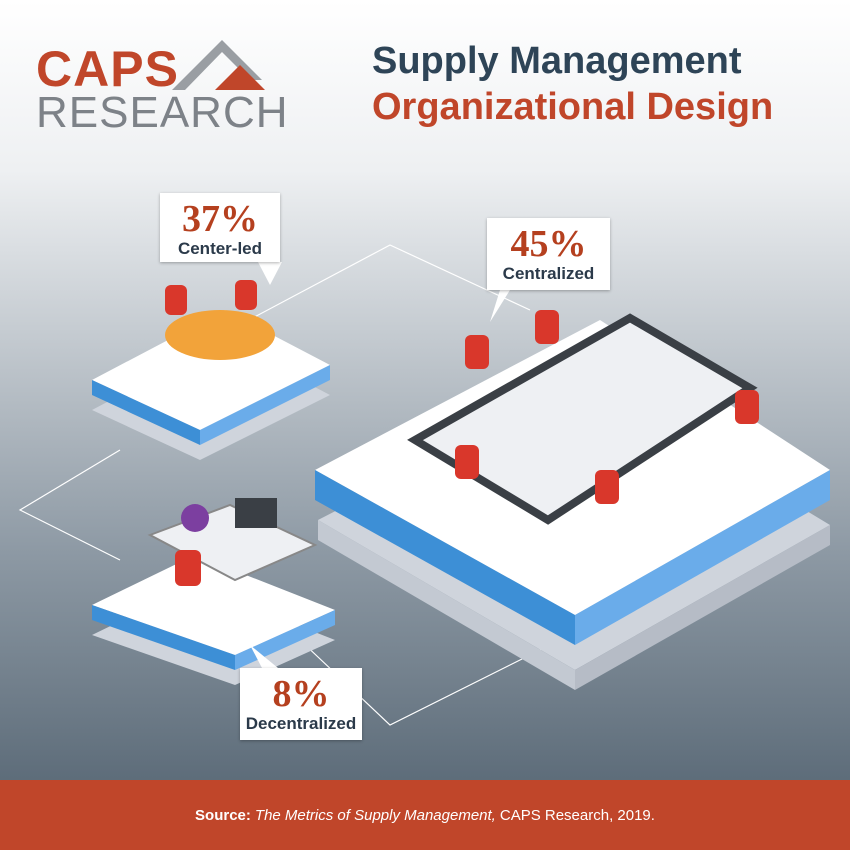 This screenshot has width=850, height=850. I want to click on callout: 45% Centralized, so click(548, 254).